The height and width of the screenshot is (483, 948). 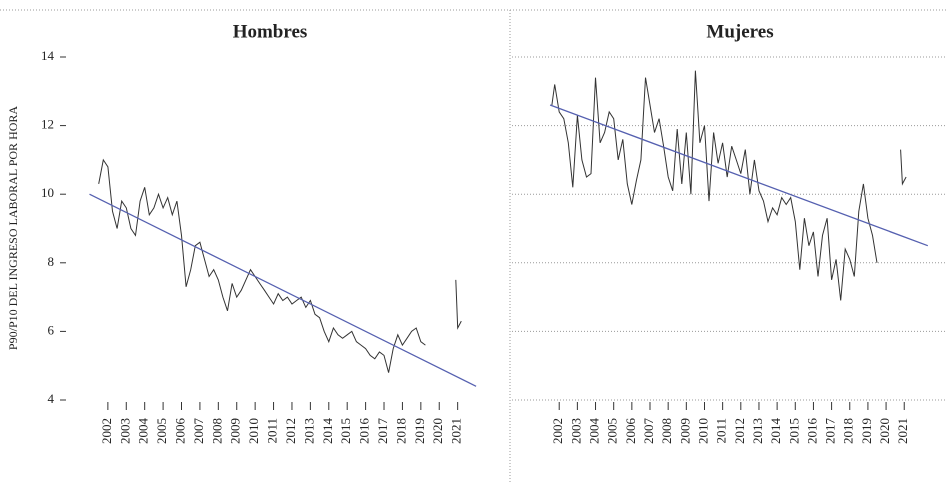 I want to click on y-tick-label: 12, so click(x=47, y=124).